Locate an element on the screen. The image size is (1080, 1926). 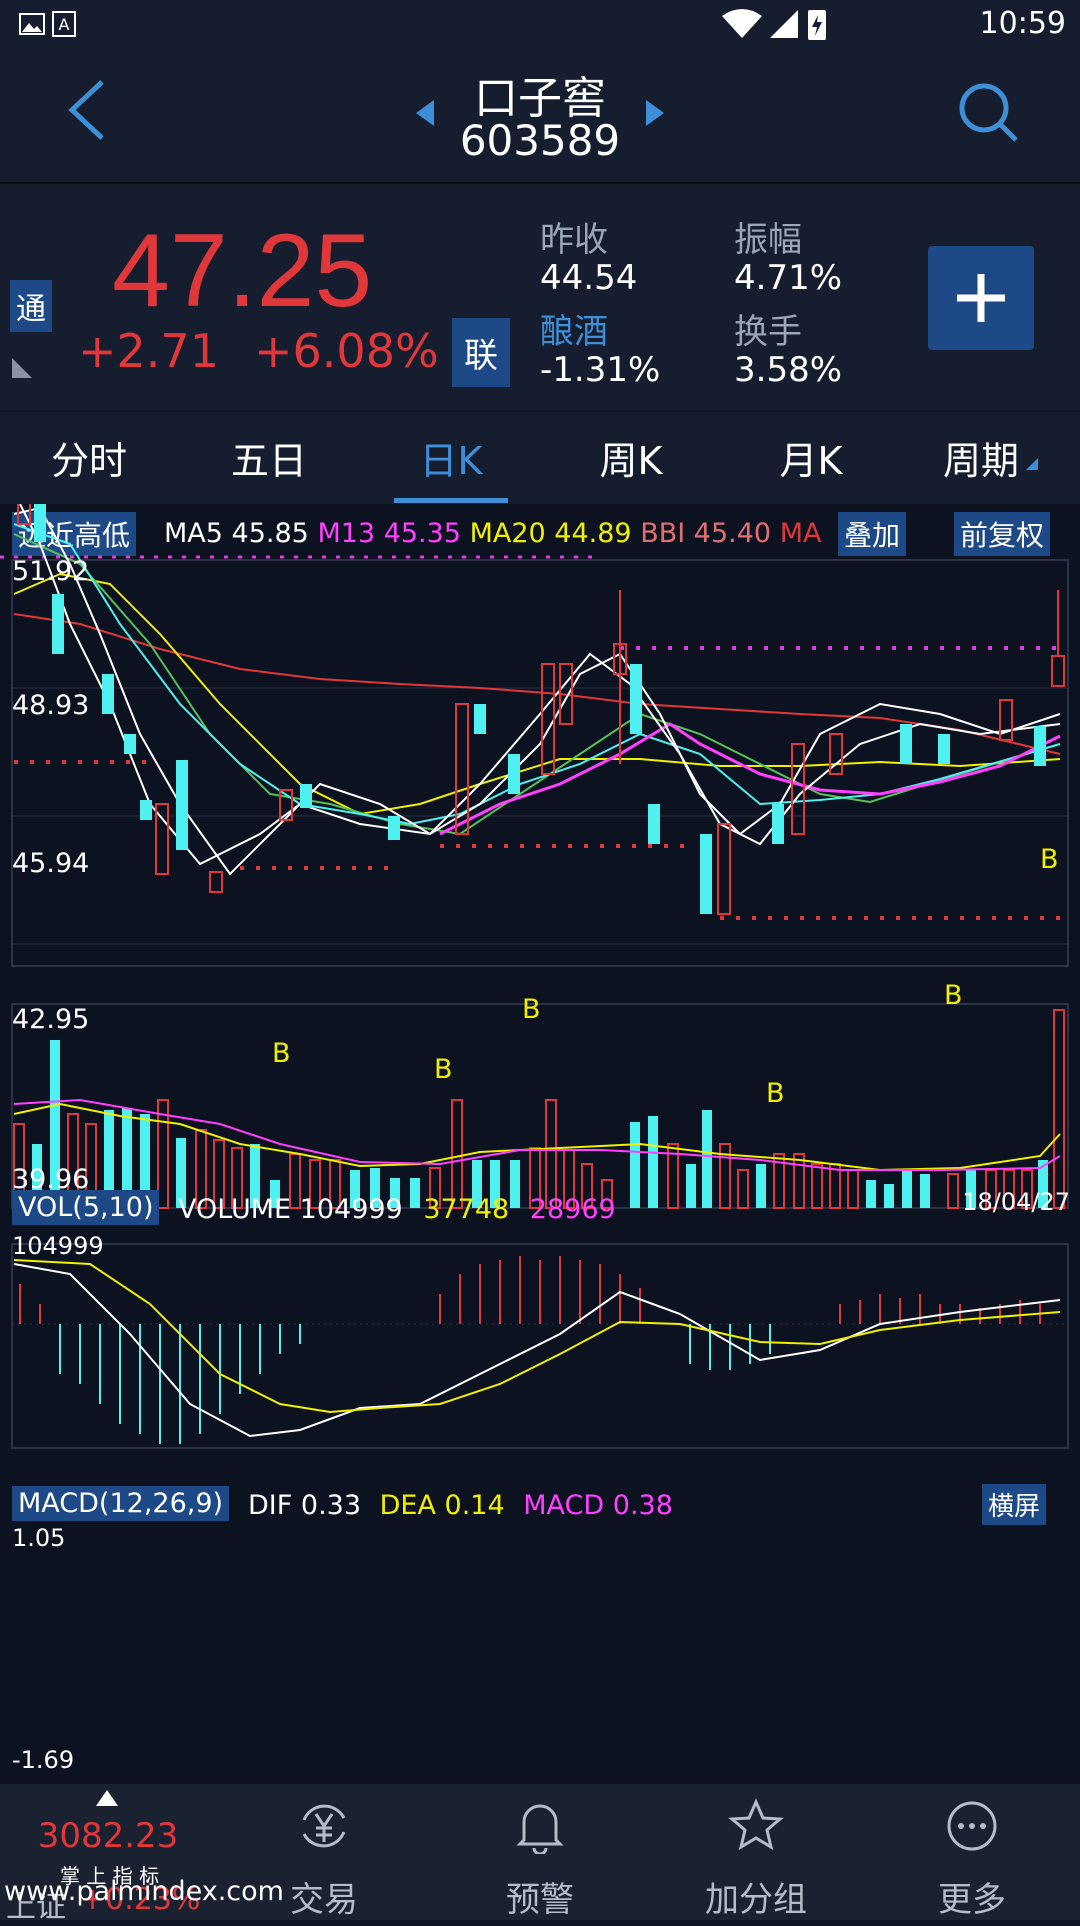
macd-label: MACD(12,26,9) is located at coordinates (121, 1503).